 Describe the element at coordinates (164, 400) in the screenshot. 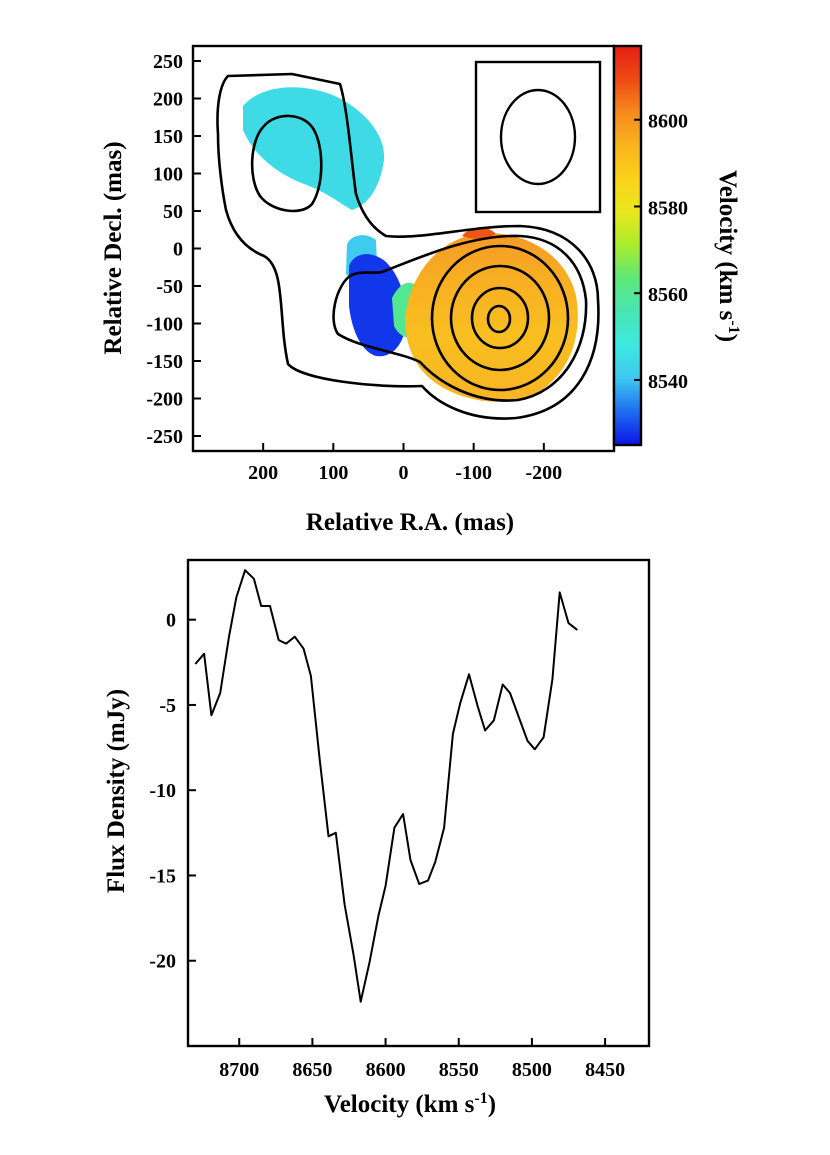

I see `map-y-tick-label: -200` at that location.